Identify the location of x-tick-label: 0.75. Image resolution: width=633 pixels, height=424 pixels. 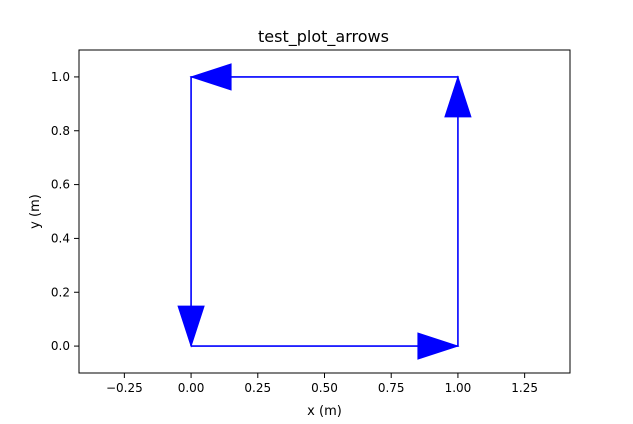
(391, 388).